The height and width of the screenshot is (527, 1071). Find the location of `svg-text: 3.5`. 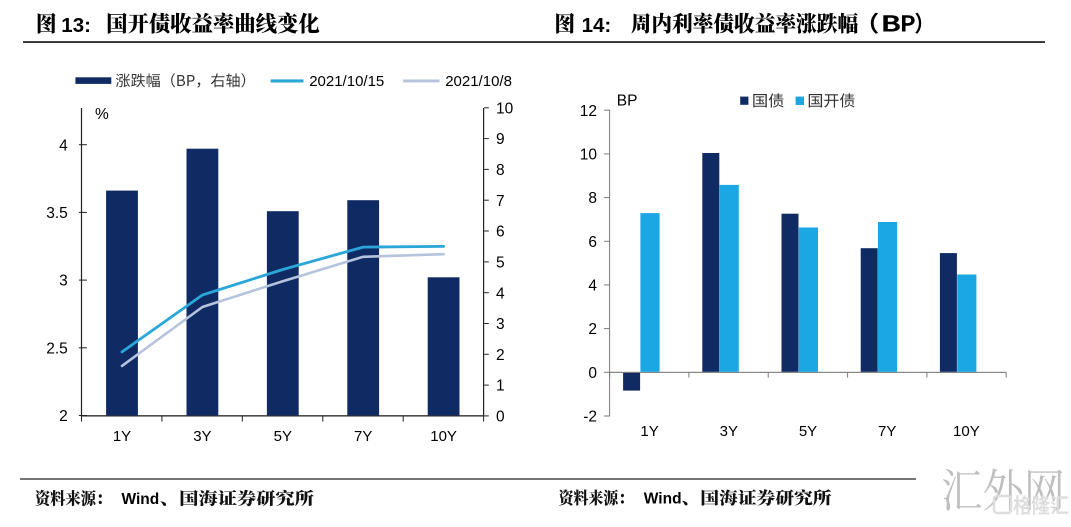

svg-text: 3.5 is located at coordinates (57, 213).